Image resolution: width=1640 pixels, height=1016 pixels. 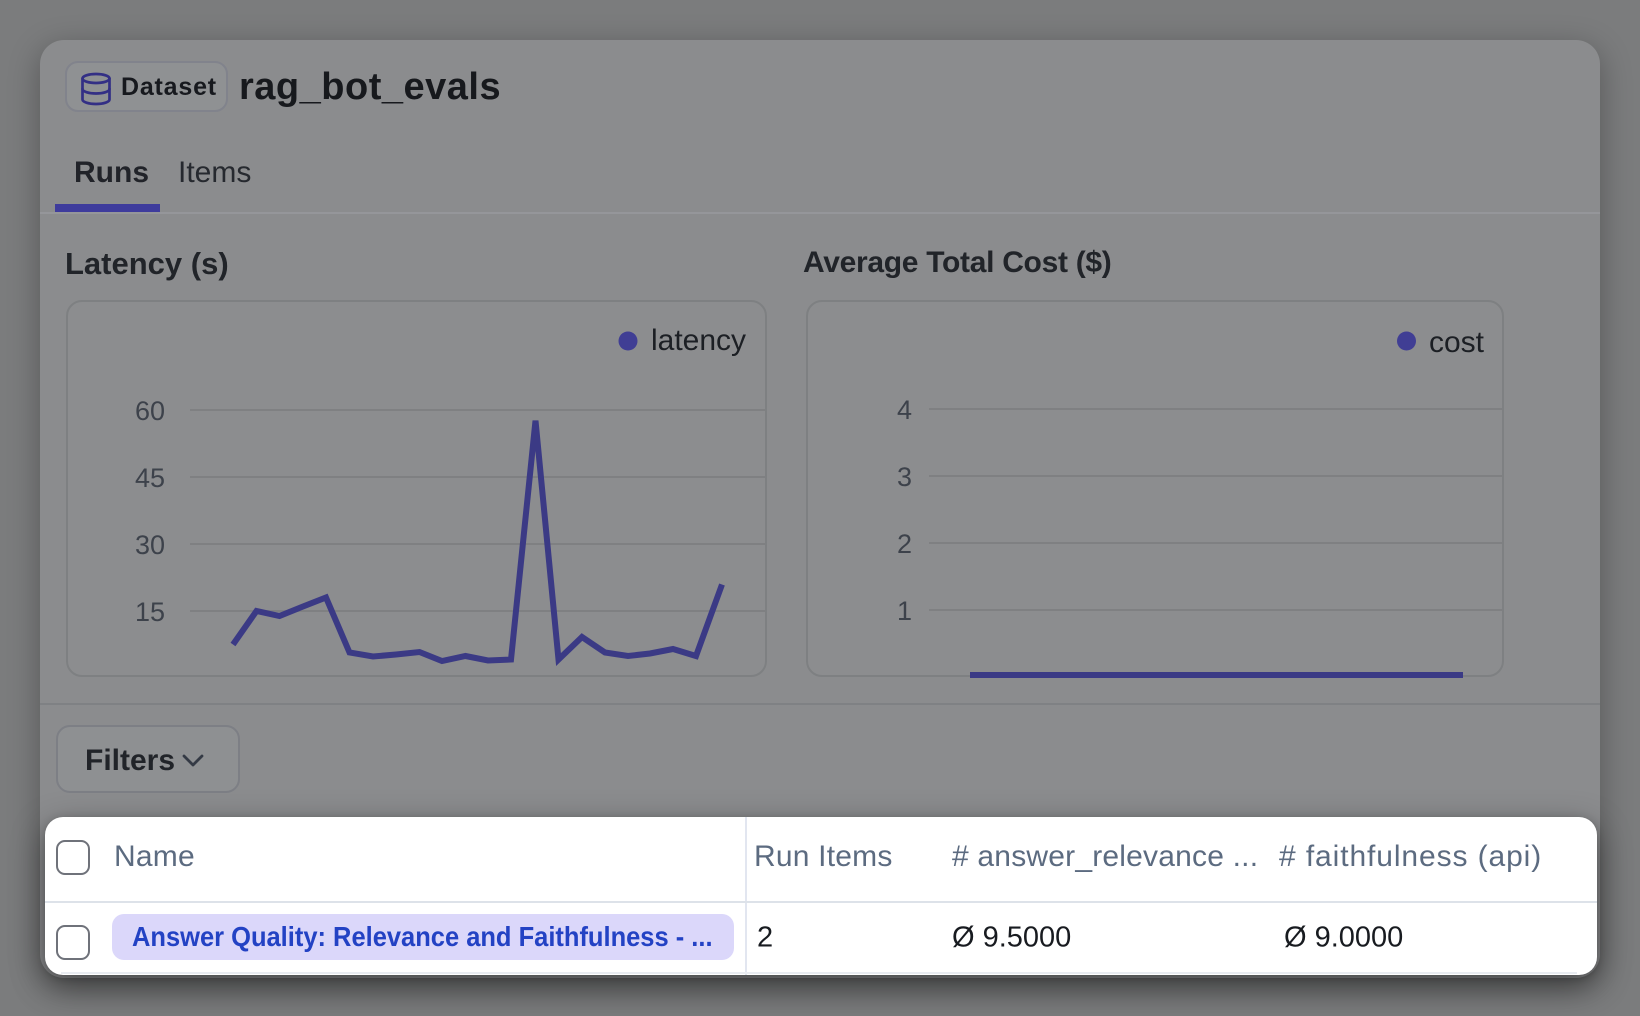 What do you see at coordinates (150, 411) in the screenshot?
I see `svg-text: 60` at bounding box center [150, 411].